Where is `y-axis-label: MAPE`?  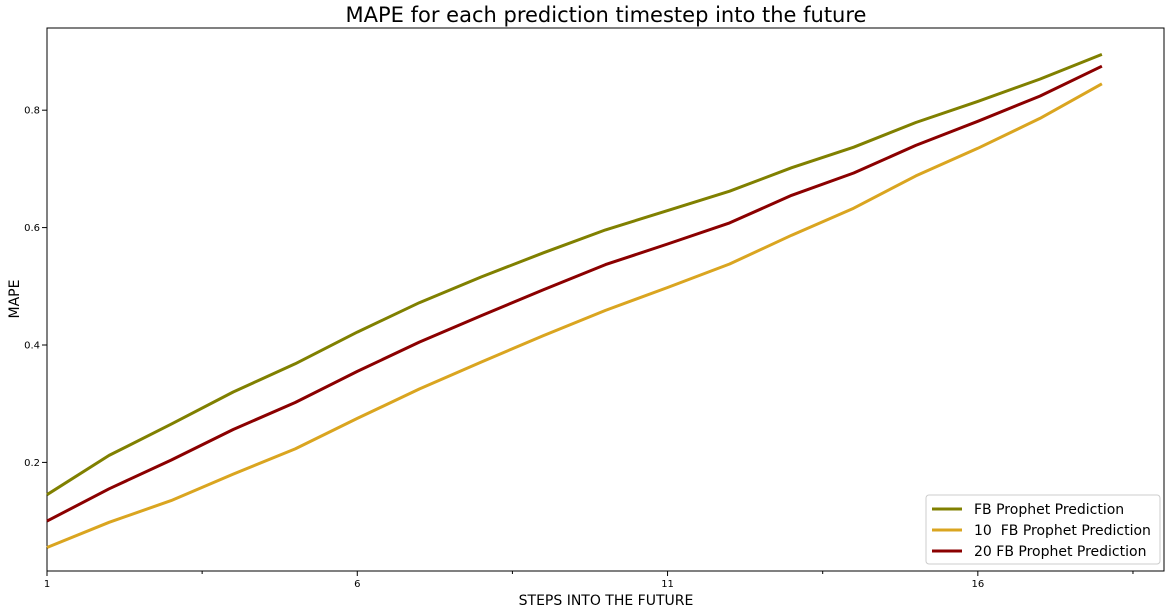
y-axis-label: MAPE is located at coordinates (15, 299).